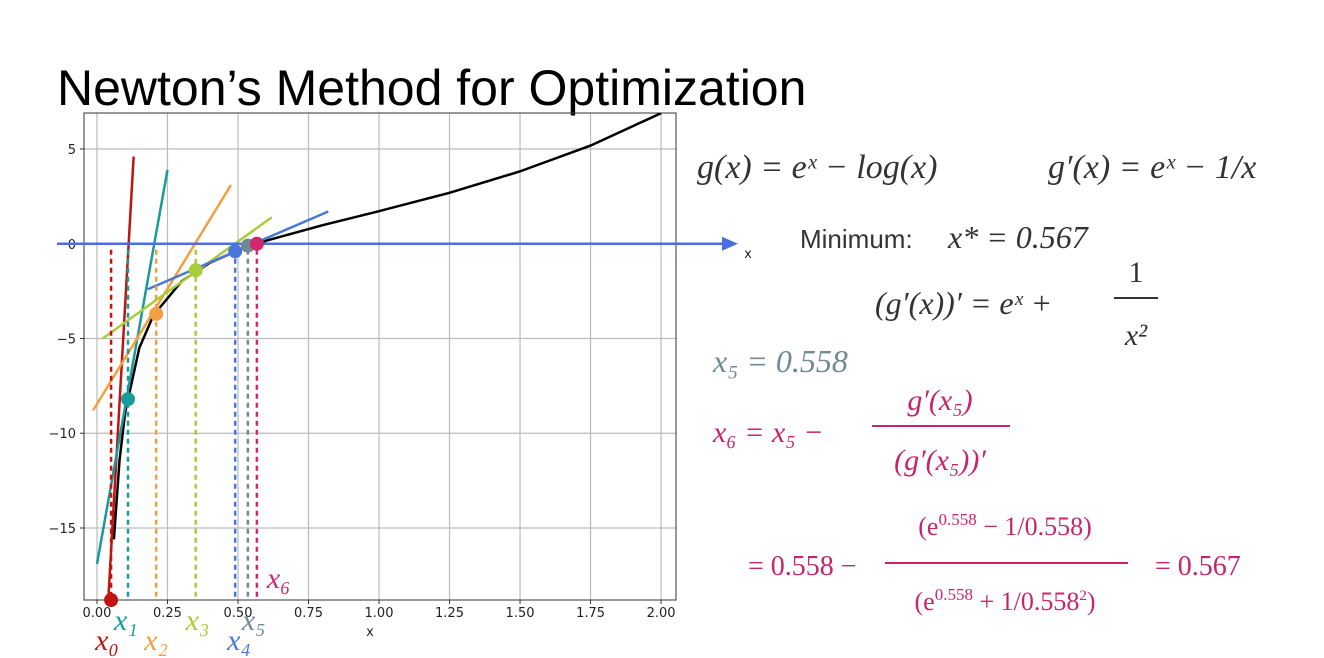 The height and width of the screenshot is (658, 1324). I want to click on equation: = 0.567, so click(1198, 566).